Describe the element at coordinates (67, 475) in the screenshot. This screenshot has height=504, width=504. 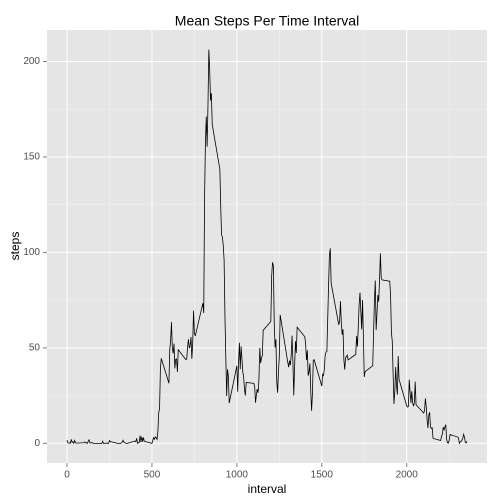
I see `x-tick-label: 0` at that location.